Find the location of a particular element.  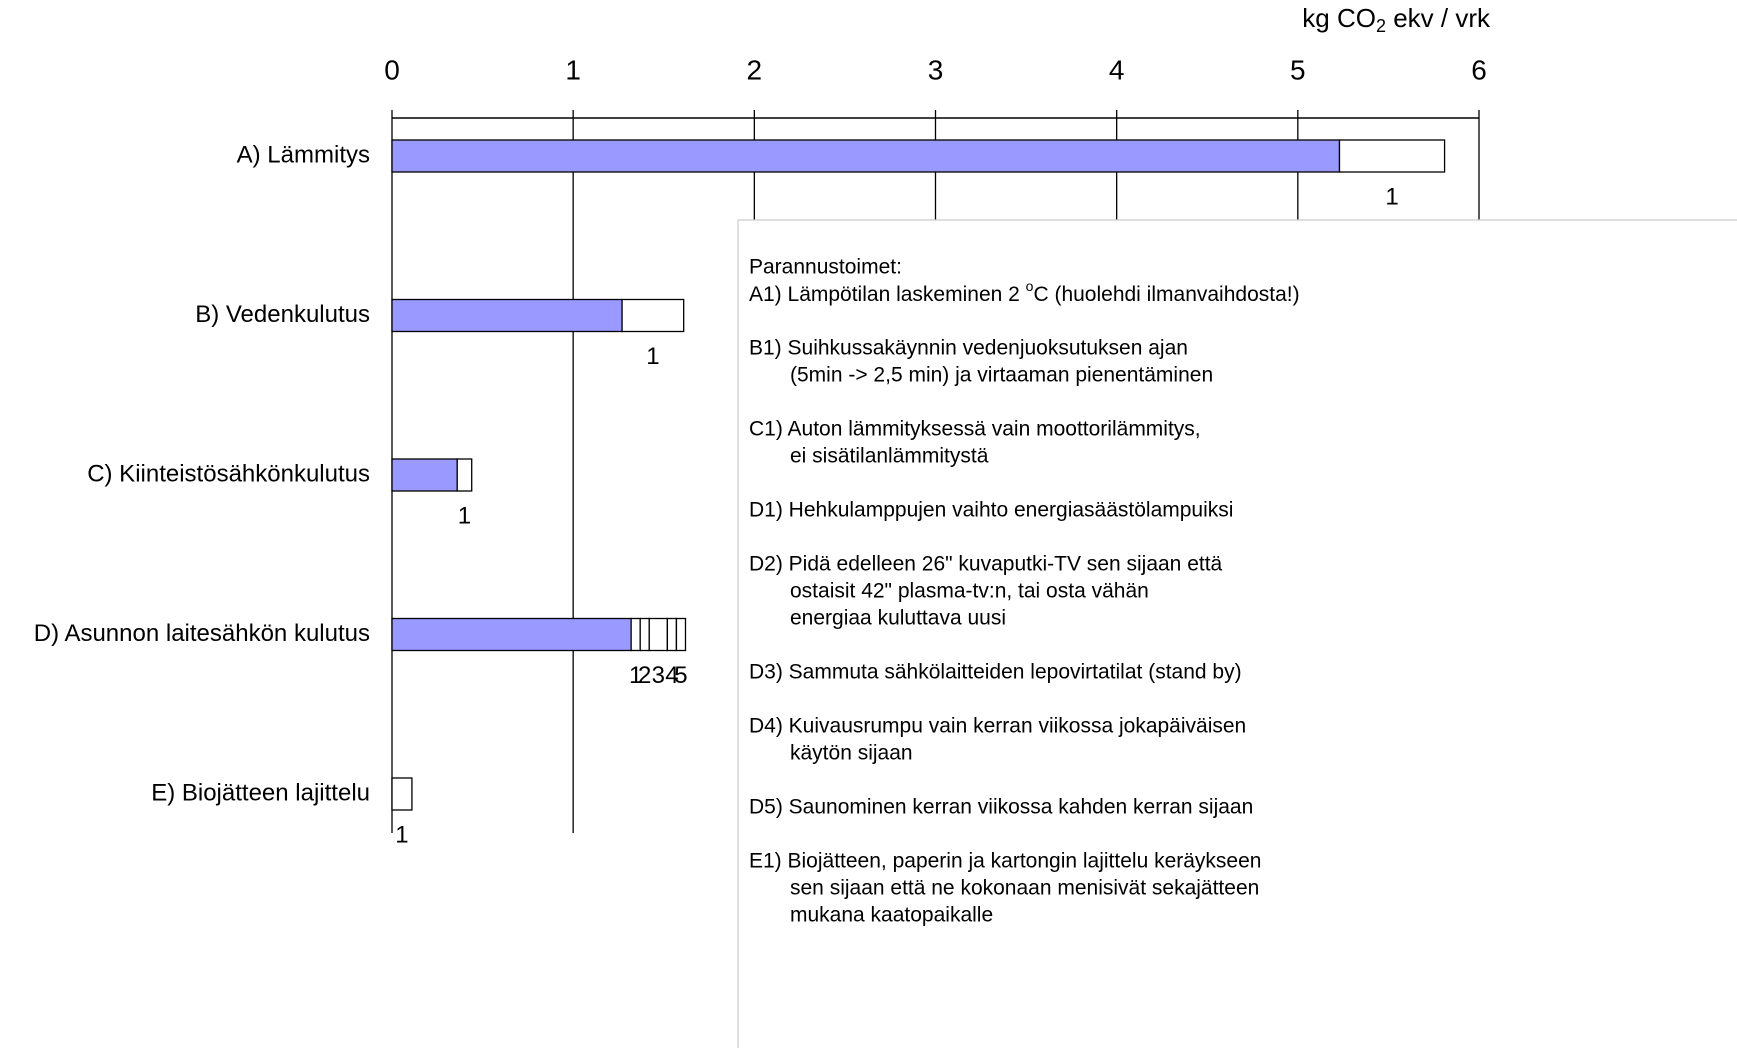

unit-part: kg CO is located at coordinates (1339, 18).